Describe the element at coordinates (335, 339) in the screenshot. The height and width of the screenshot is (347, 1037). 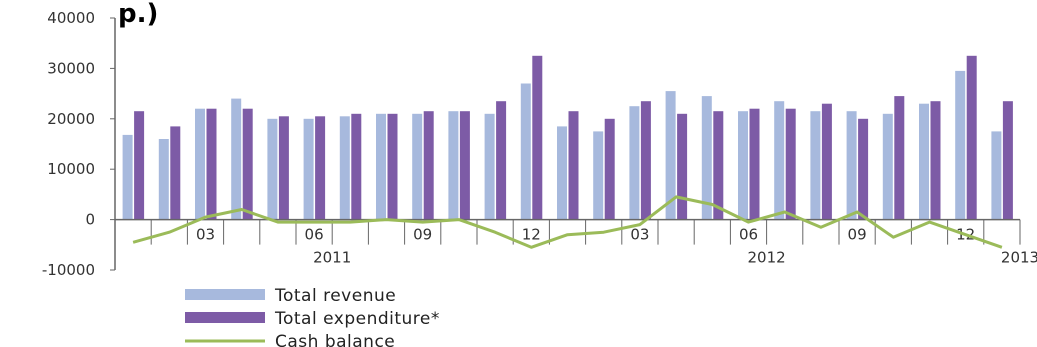
I see `legend-label: Cash balance` at that location.